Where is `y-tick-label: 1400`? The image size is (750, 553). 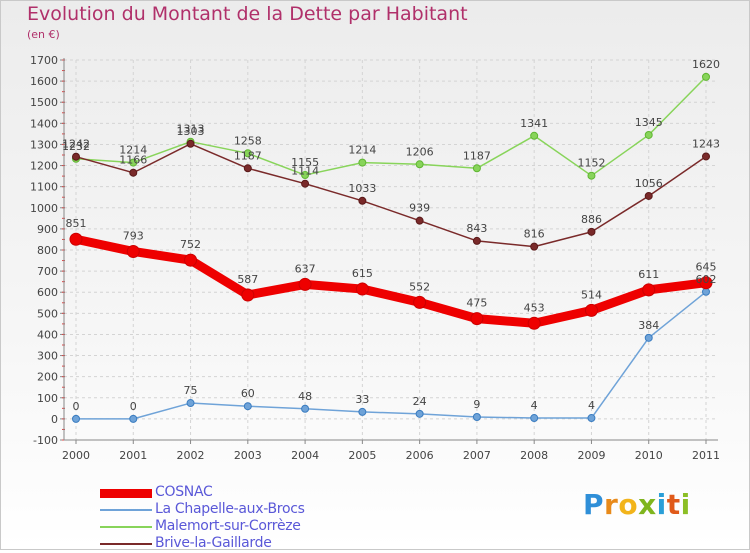 y-tick-label: 1400 is located at coordinates (44, 123).